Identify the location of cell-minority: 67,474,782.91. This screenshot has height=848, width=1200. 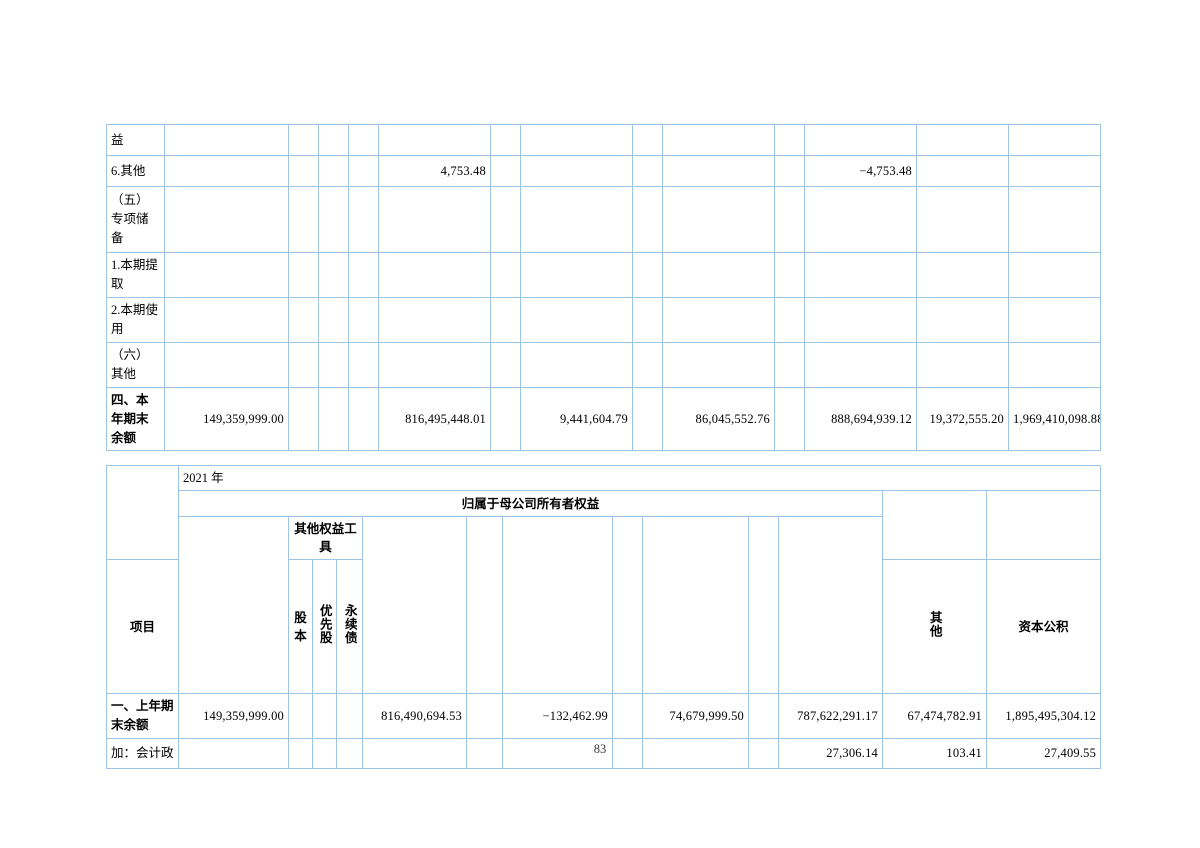
(934, 716).